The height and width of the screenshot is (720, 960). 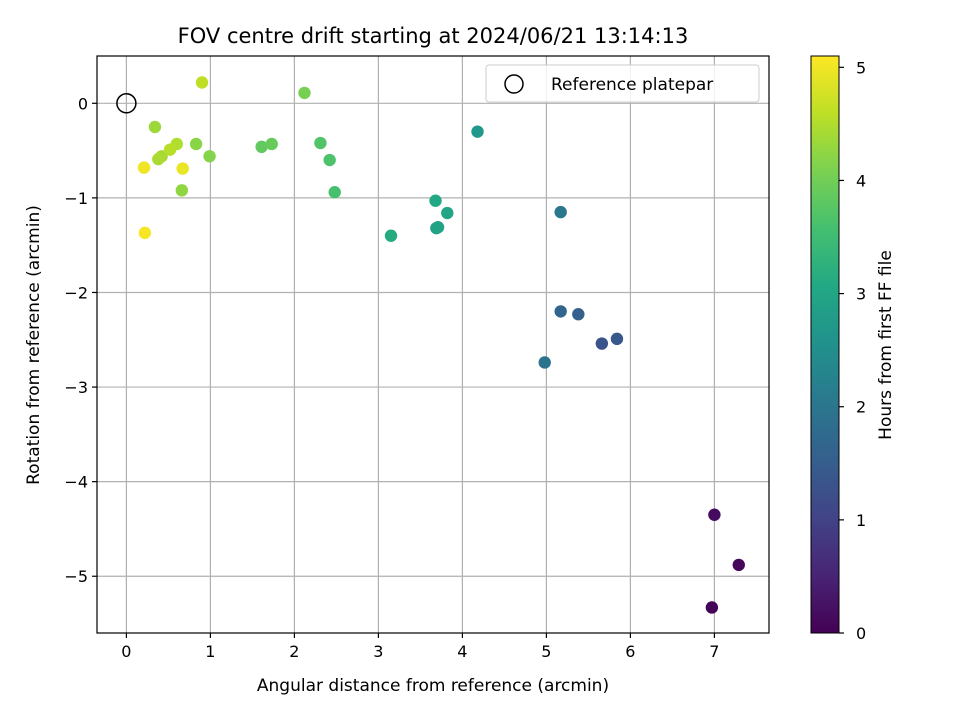 What do you see at coordinates (861, 633) in the screenshot?
I see `colorbar-tick-label: 0` at bounding box center [861, 633].